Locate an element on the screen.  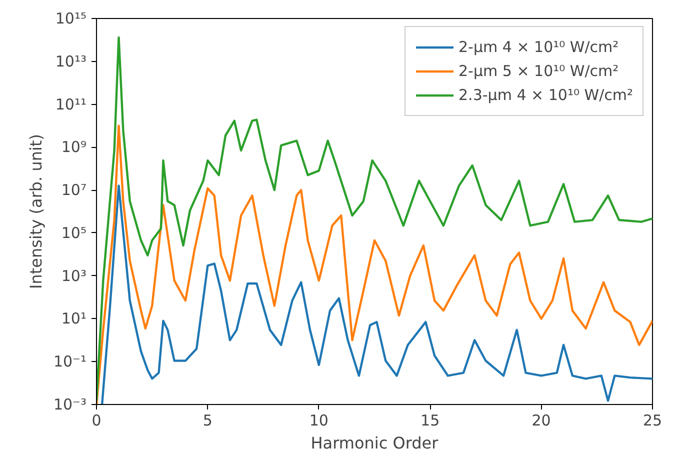
y-tick-label: 10⁻¹ is located at coordinates (70, 361).